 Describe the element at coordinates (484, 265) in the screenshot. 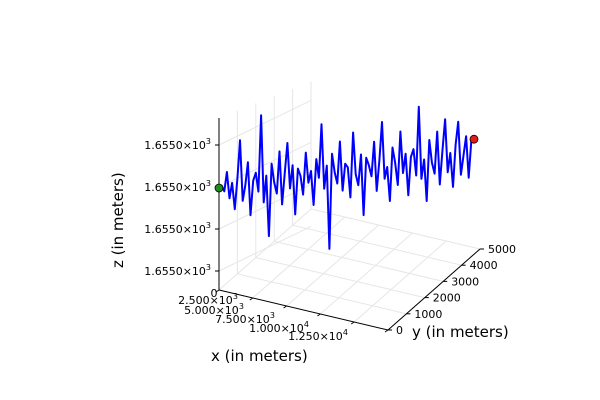

I see `y-tick-label: 4000` at that location.